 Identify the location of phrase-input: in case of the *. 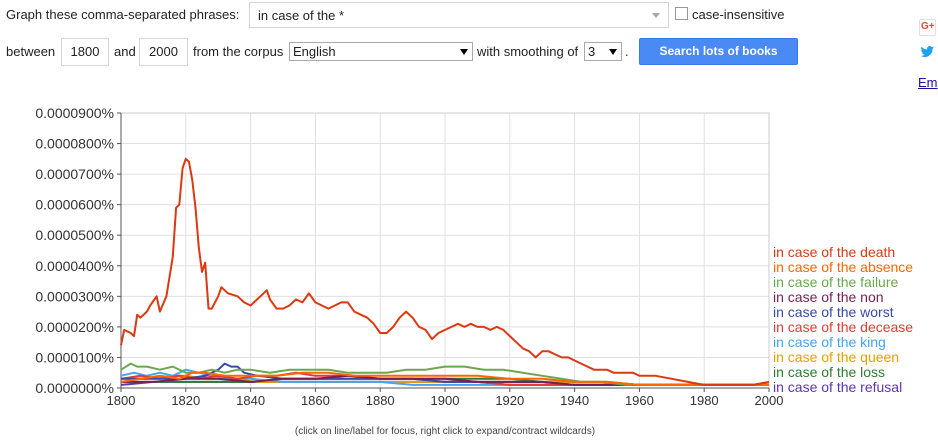
(459, 15).